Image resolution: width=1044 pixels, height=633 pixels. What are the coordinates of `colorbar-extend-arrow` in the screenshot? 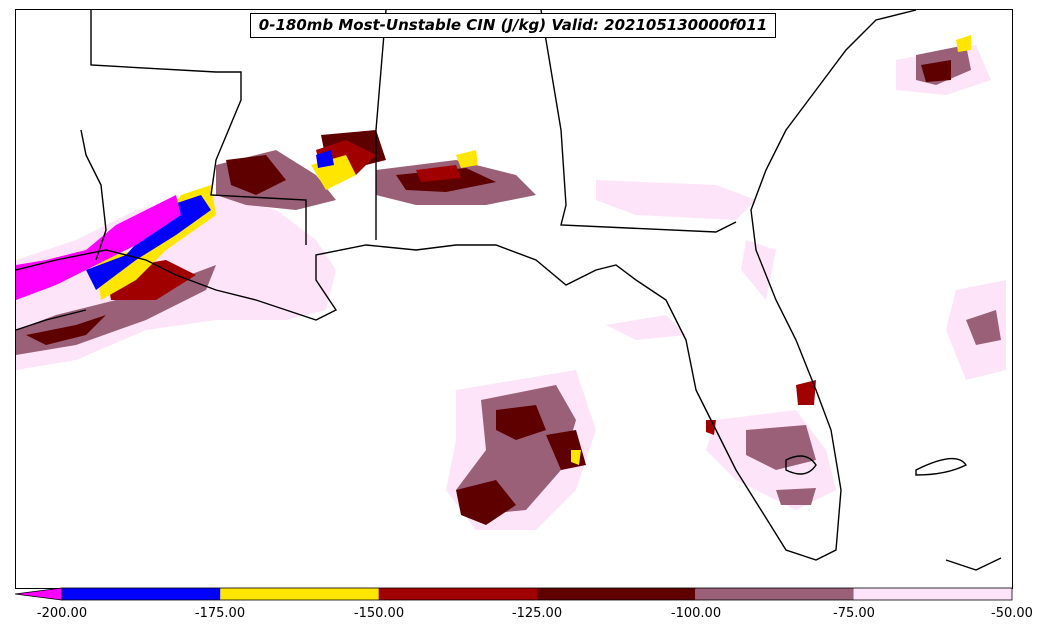 It's located at (38, 594).